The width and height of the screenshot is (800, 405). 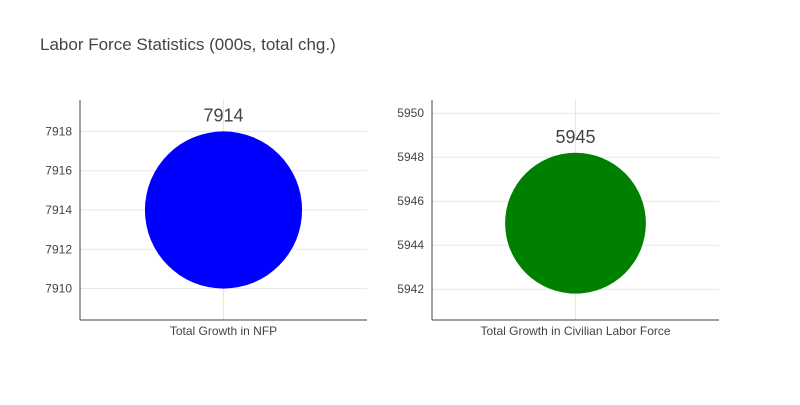 I want to click on x-tick-label: Total Growth in NFP, so click(x=223, y=331).